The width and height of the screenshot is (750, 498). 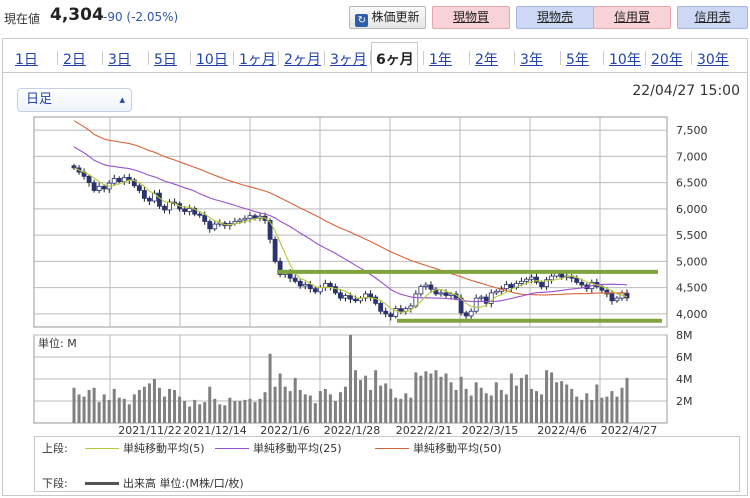 I want to click on tab-10: 2年, so click(x=486, y=60).